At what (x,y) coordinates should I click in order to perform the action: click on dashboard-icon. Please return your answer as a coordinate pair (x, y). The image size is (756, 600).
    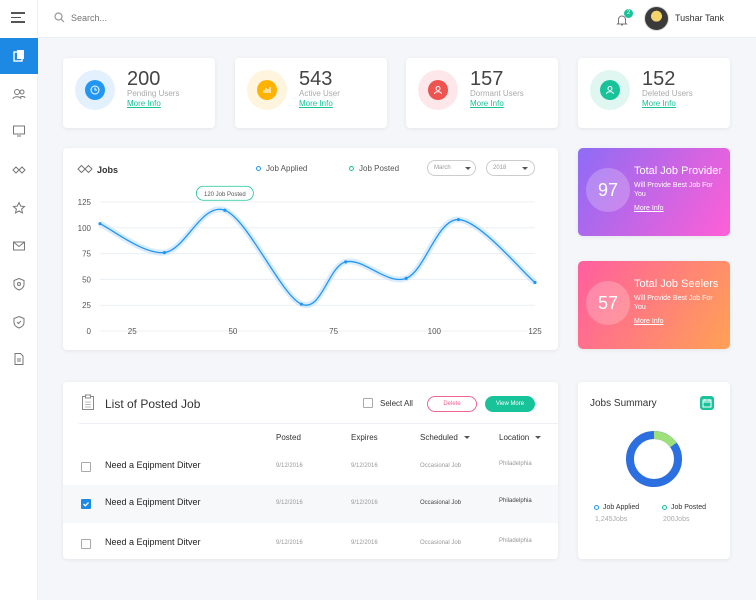
    Looking at the image, I should click on (19, 56).